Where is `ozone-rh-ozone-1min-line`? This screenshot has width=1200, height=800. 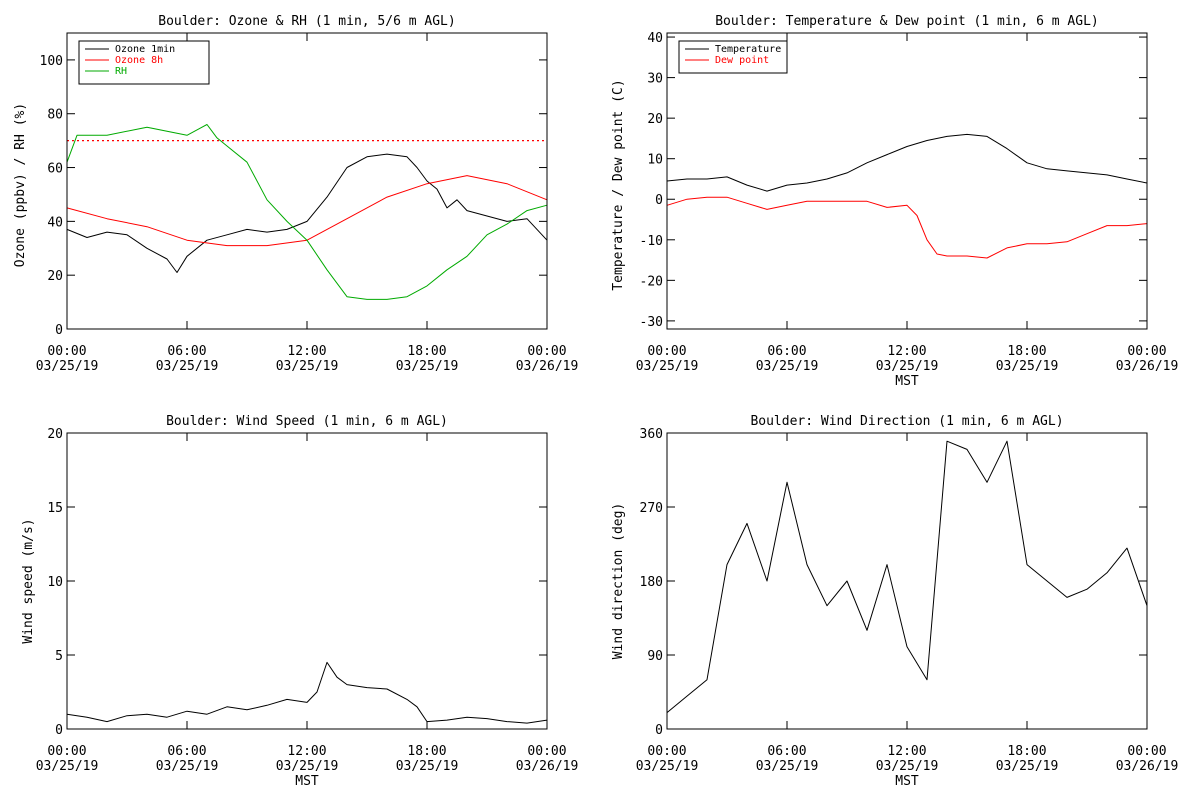
ozone-rh-ozone-1min-line is located at coordinates (307, 213).